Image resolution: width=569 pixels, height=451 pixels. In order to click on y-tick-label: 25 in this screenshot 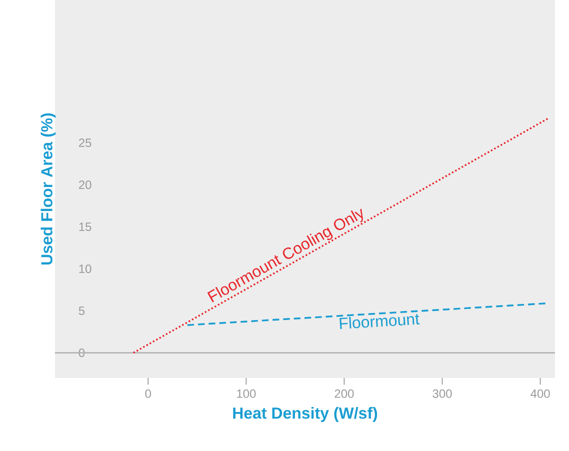, I will do `click(85, 143)`.